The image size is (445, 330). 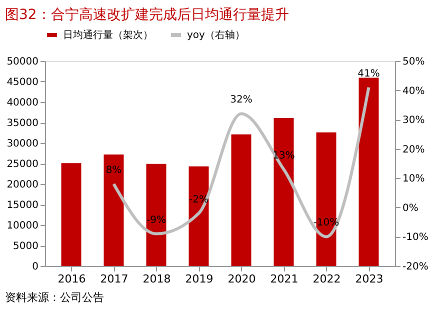 What do you see at coordinates (413, 179) in the screenshot?
I see `y2-tick-label: 10%` at bounding box center [413, 179].